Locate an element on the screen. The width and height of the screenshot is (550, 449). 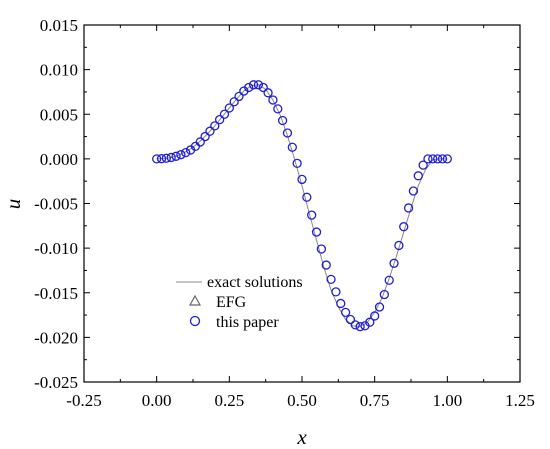
x-tick-label: 0.25 is located at coordinates (229, 400).